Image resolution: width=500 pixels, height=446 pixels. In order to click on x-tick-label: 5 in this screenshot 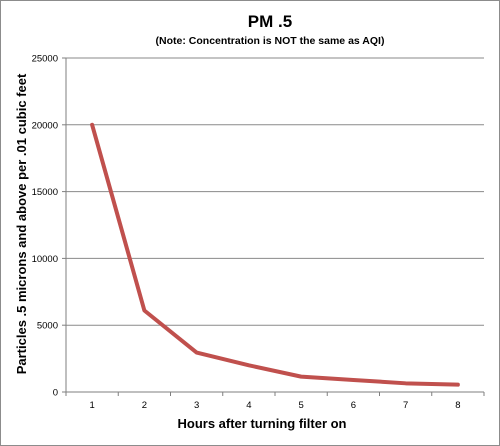, I will do `click(300, 405)`.